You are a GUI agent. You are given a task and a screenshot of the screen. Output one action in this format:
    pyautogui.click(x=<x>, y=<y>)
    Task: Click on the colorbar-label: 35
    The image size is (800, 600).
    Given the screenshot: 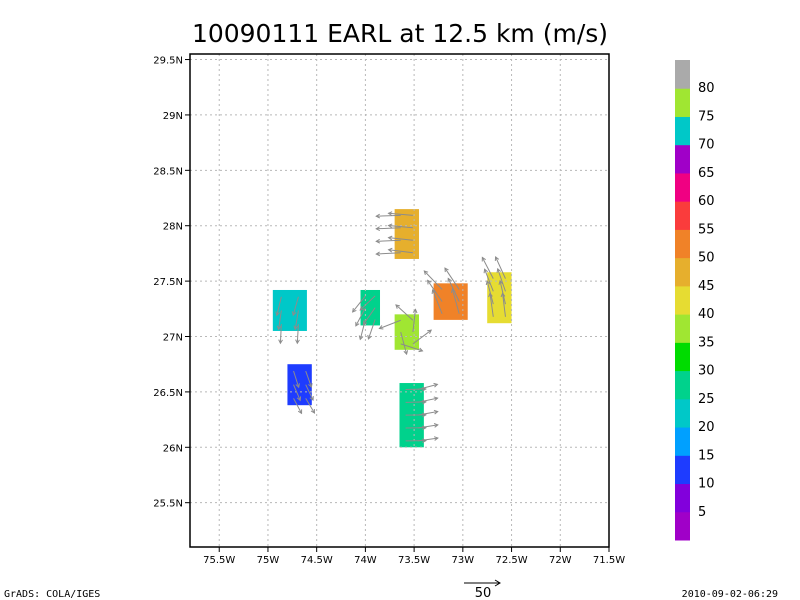 What is the action you would take?
    pyautogui.click(x=706, y=342)
    